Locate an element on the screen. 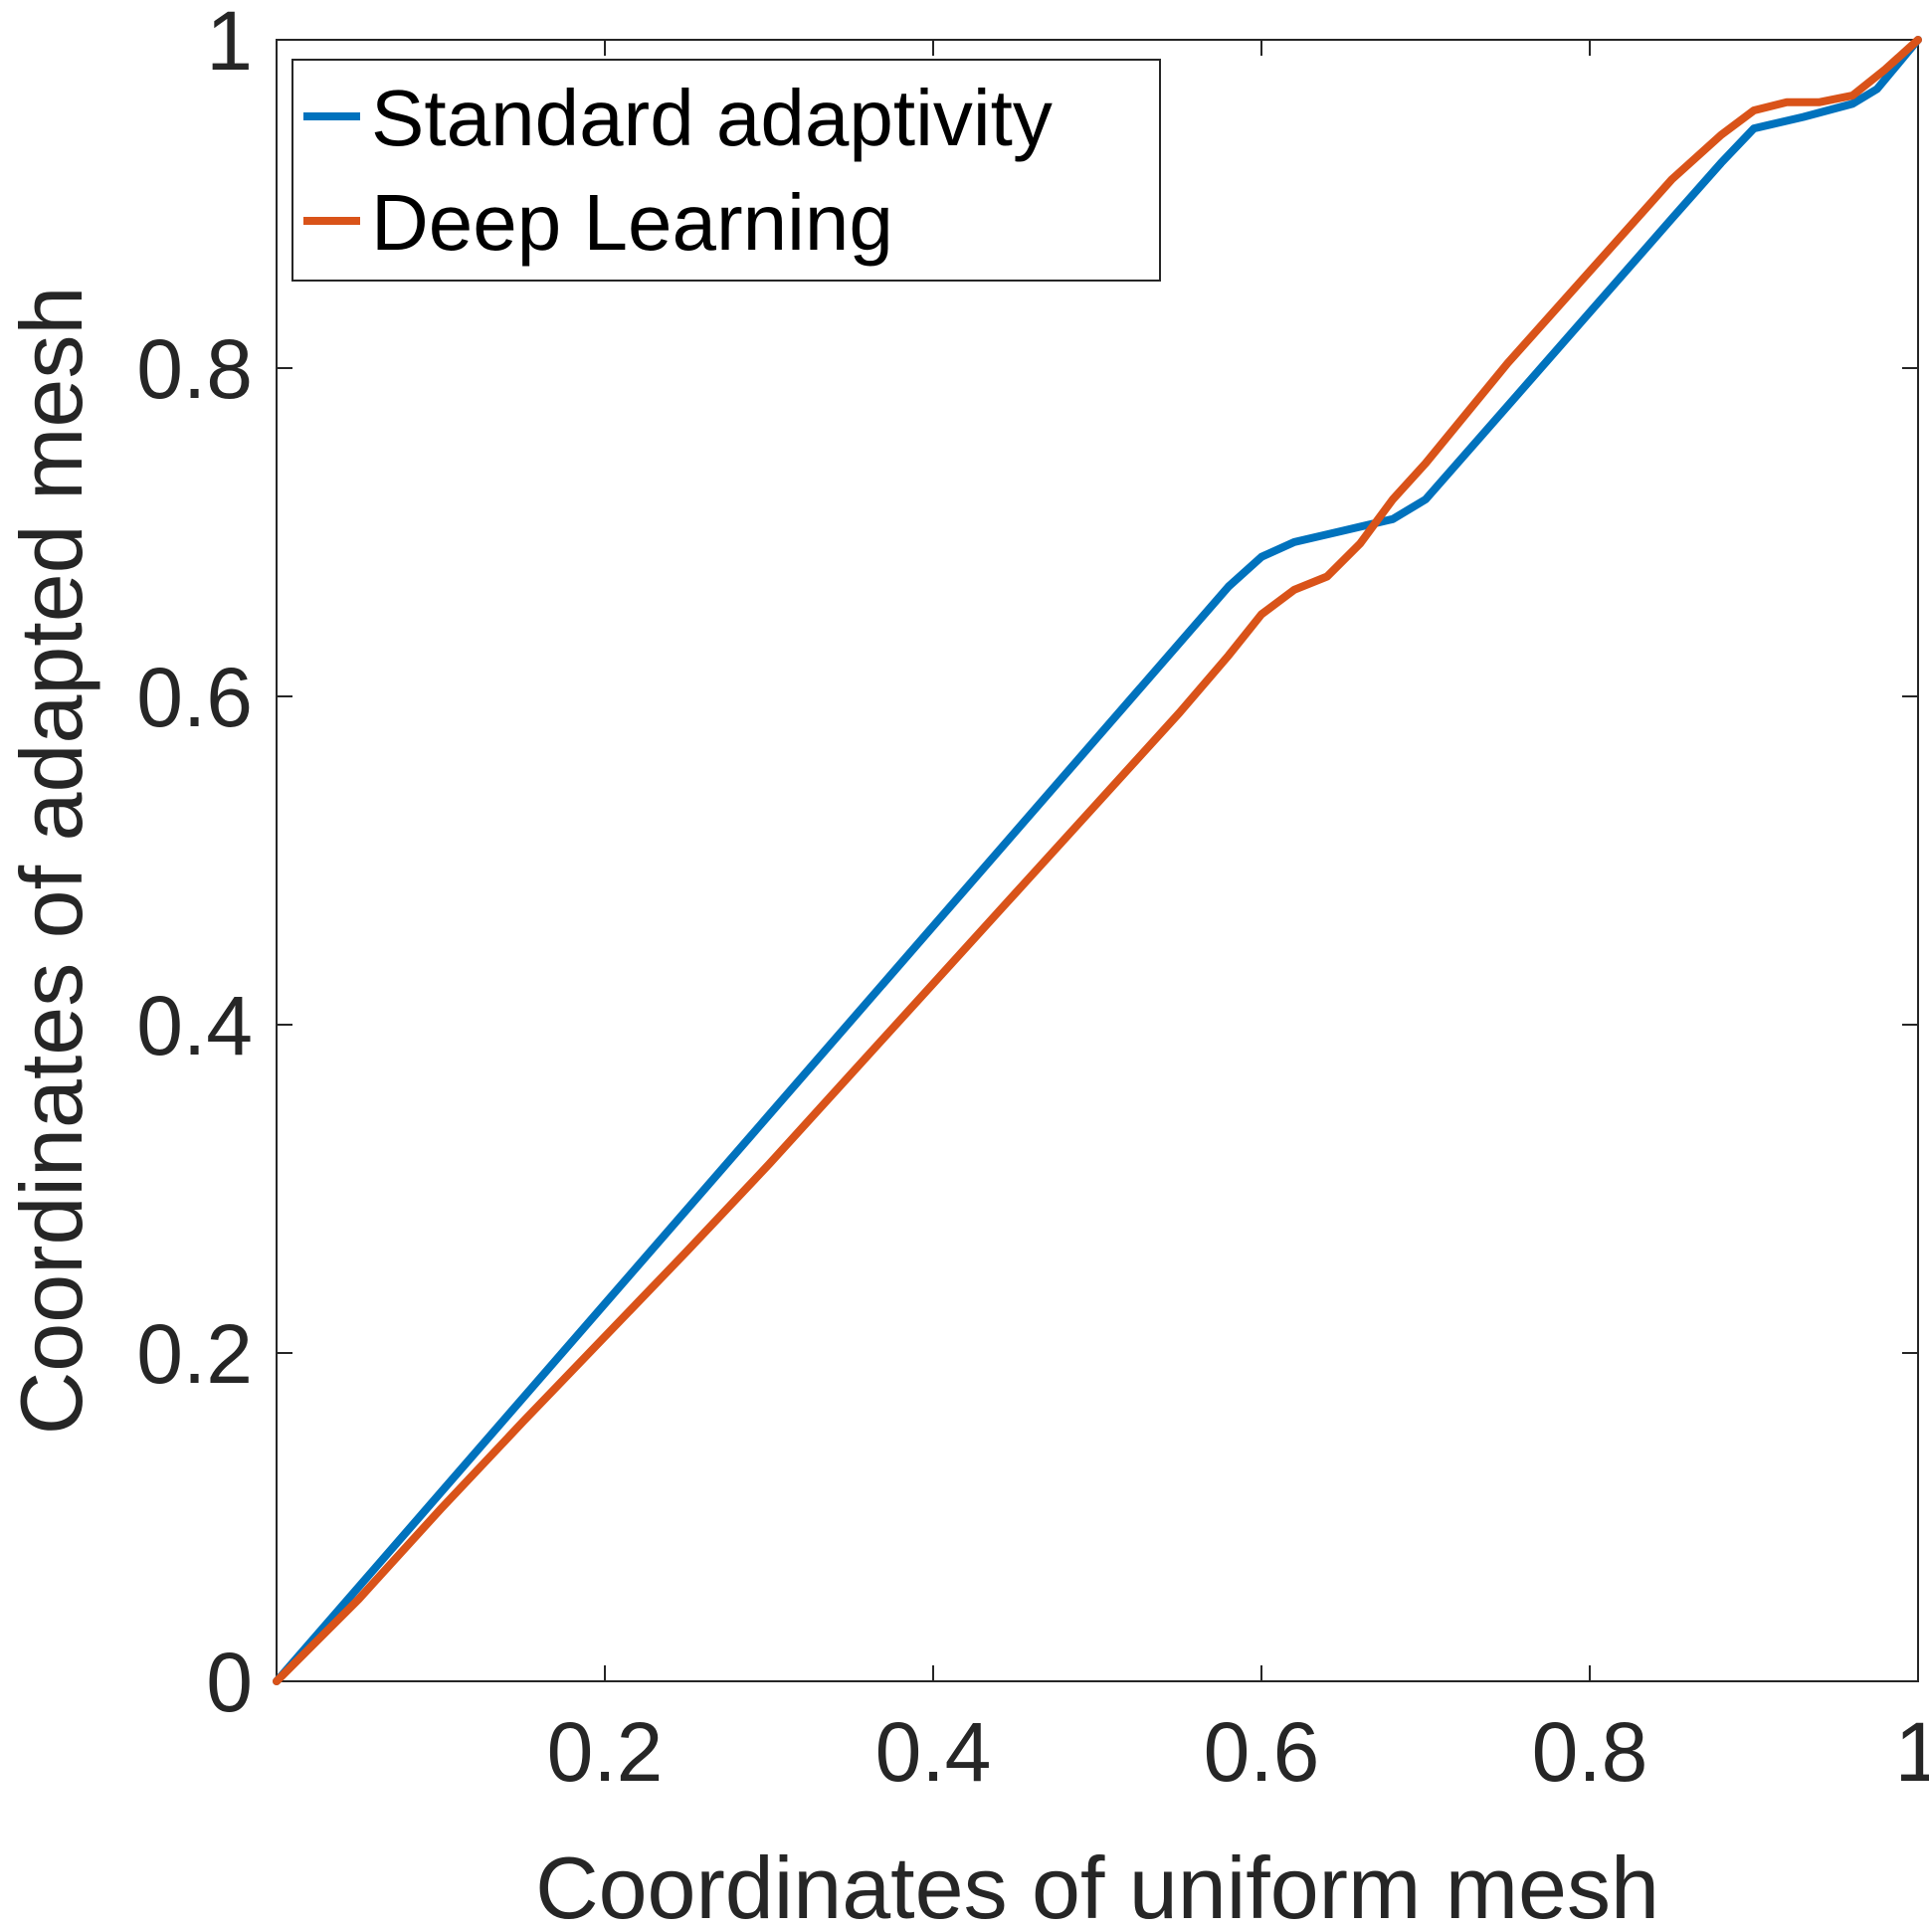 This screenshot has height=1932, width=1929. legend: Standard adaptivity Deep Learning is located at coordinates (726, 170).